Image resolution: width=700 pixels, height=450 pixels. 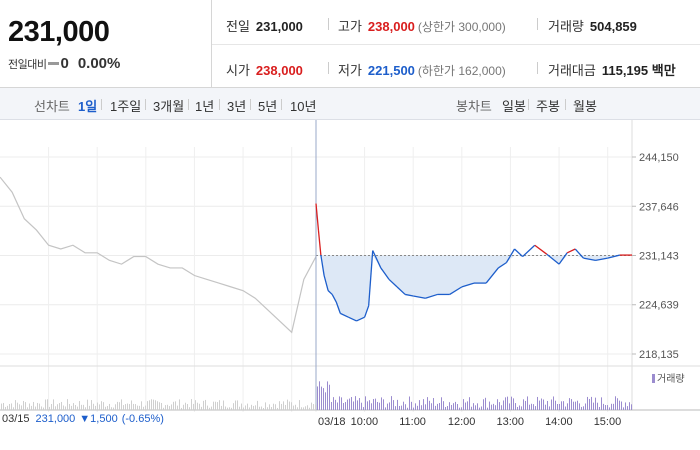 What do you see at coordinates (317, 217) in the screenshot?
I see `price-segment-up` at bounding box center [317, 217].